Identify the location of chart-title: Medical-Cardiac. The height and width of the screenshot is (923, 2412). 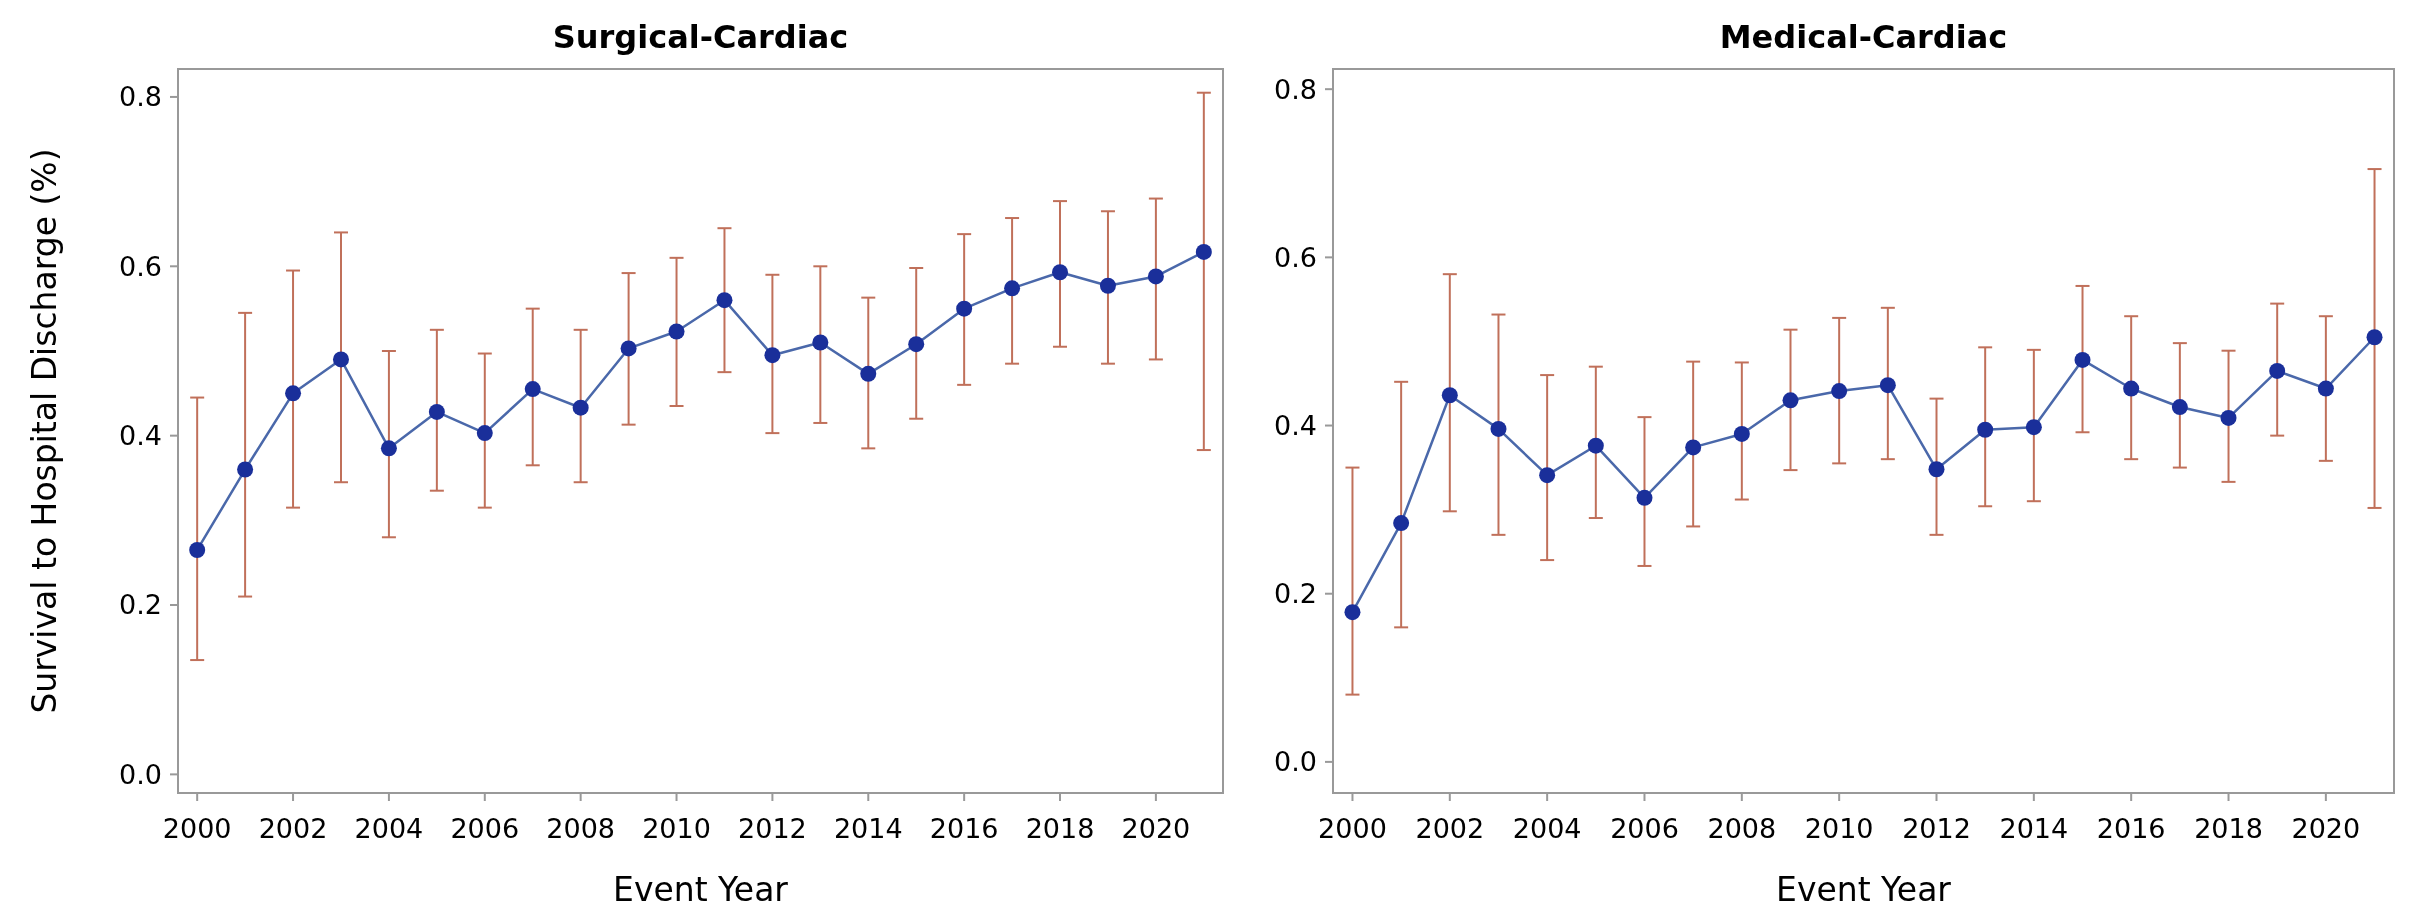
(1863, 37).